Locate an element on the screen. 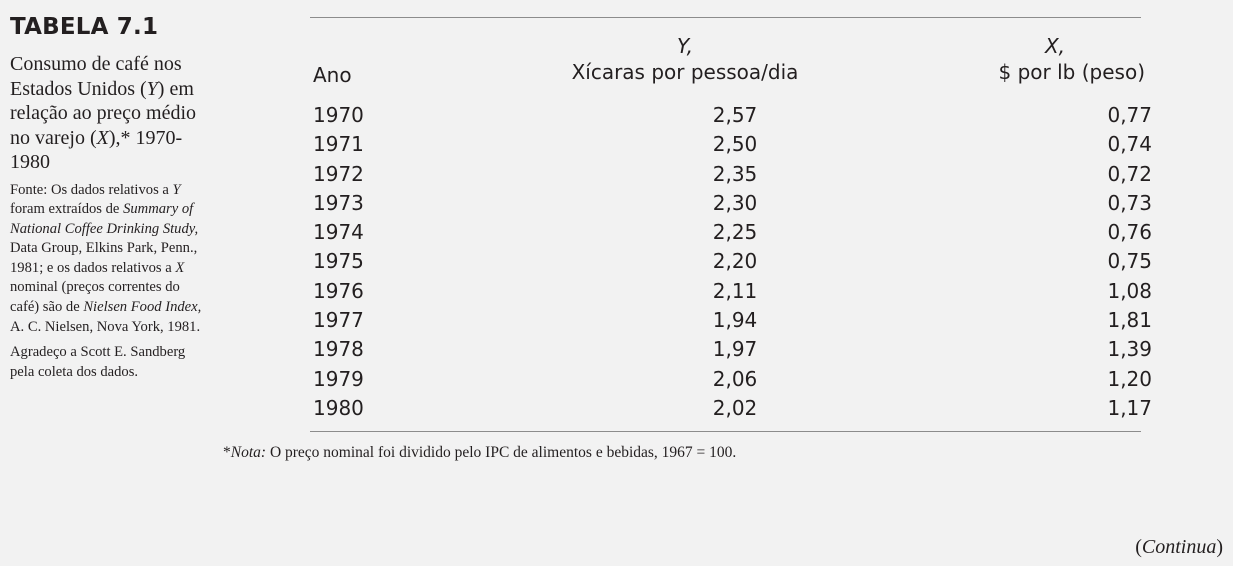 The height and width of the screenshot is (566, 1233). table-row: 1978 1,97 1,39 is located at coordinates (731, 349).